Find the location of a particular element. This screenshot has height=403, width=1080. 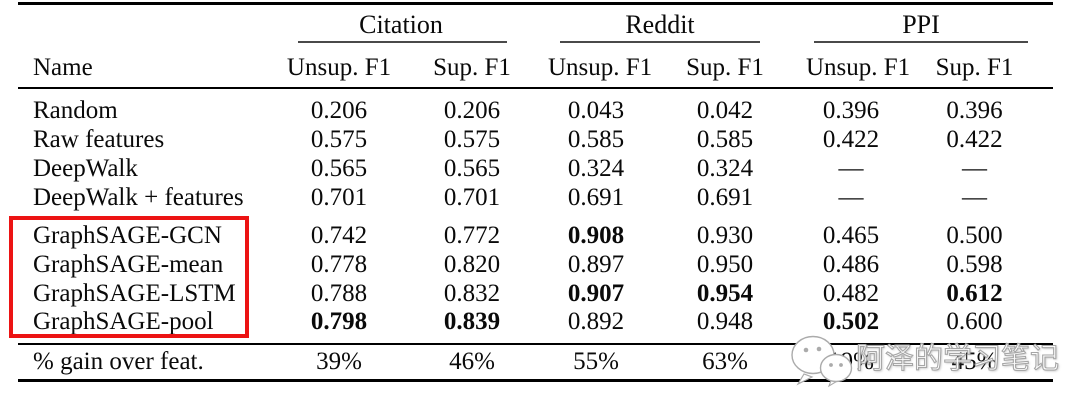

col-header-reddit-sup: Sup. F1 is located at coordinates (725, 67).